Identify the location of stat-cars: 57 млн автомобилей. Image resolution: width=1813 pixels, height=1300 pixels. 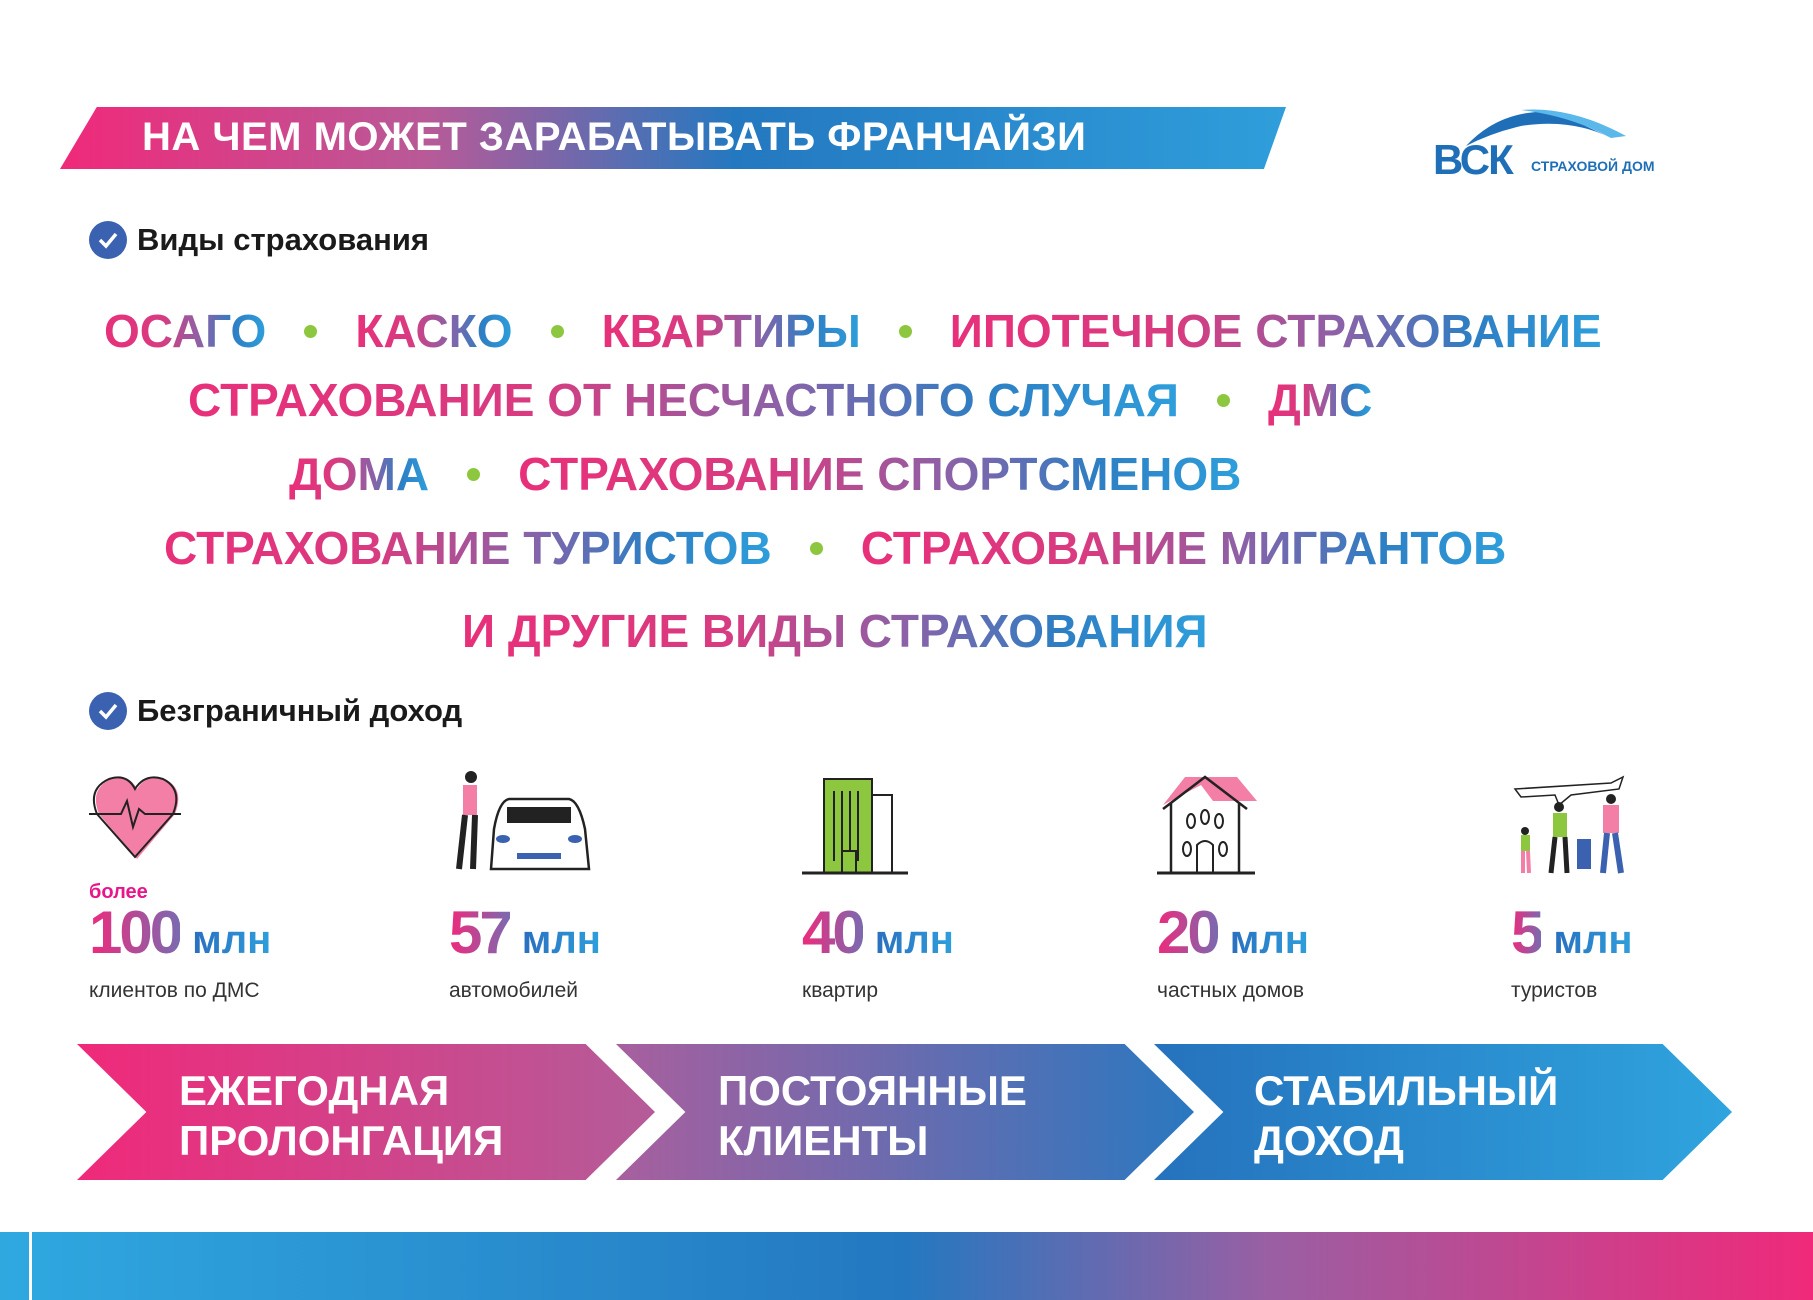
(609, 886).